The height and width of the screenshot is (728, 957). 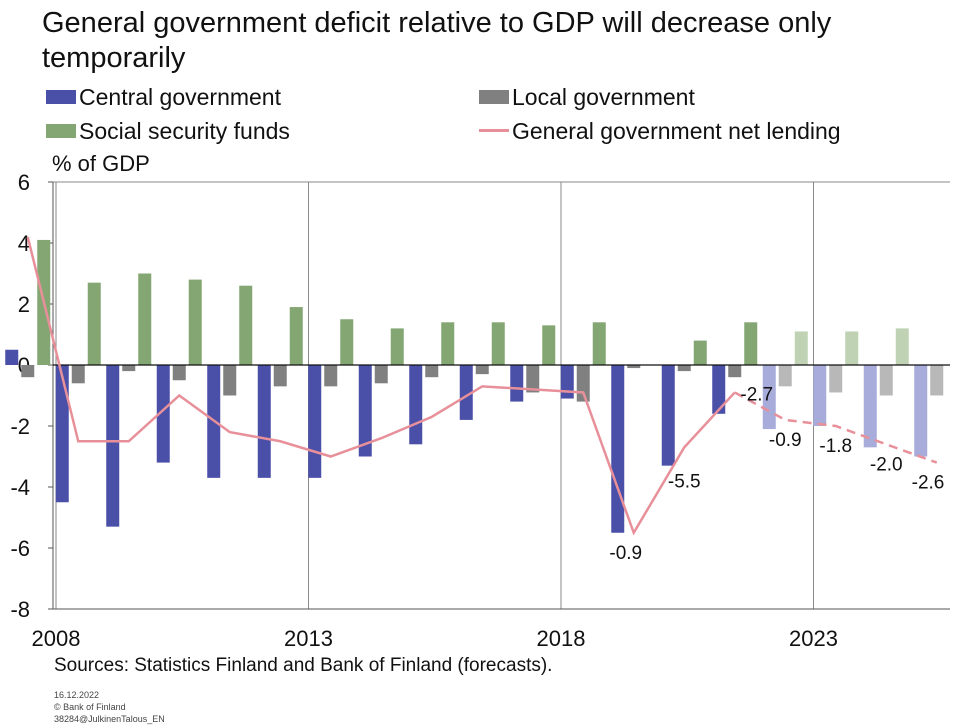 What do you see at coordinates (397, 346) in the screenshot?
I see `bar-social-security-funds-2014` at bounding box center [397, 346].